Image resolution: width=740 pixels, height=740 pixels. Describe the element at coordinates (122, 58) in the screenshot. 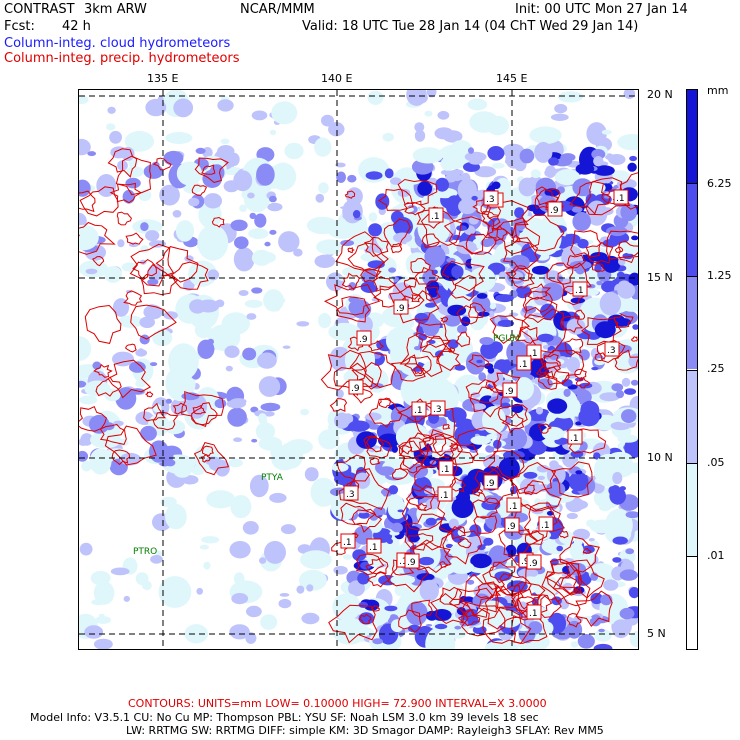

I see `field-precip-label: Column-integ. precip. hydrometeors` at that location.